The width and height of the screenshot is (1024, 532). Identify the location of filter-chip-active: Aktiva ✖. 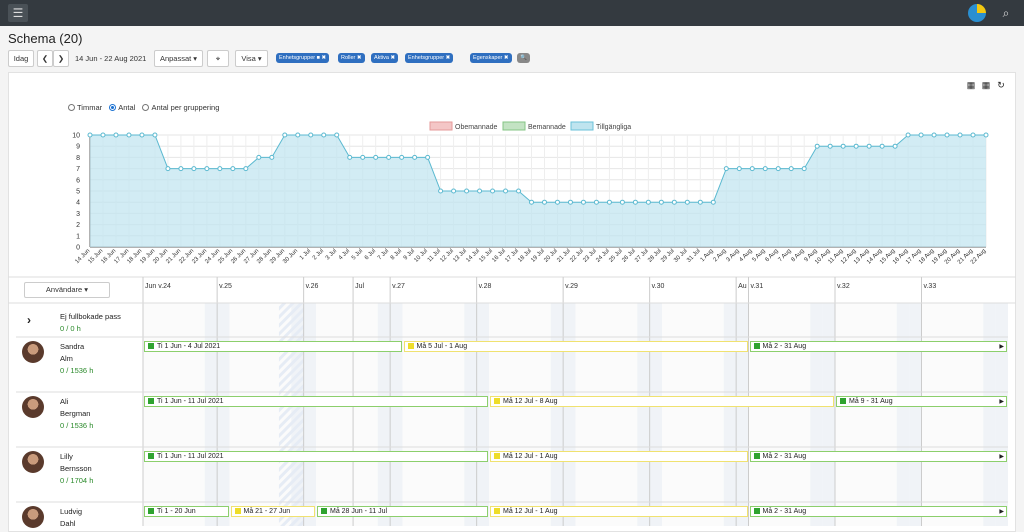
(385, 58).